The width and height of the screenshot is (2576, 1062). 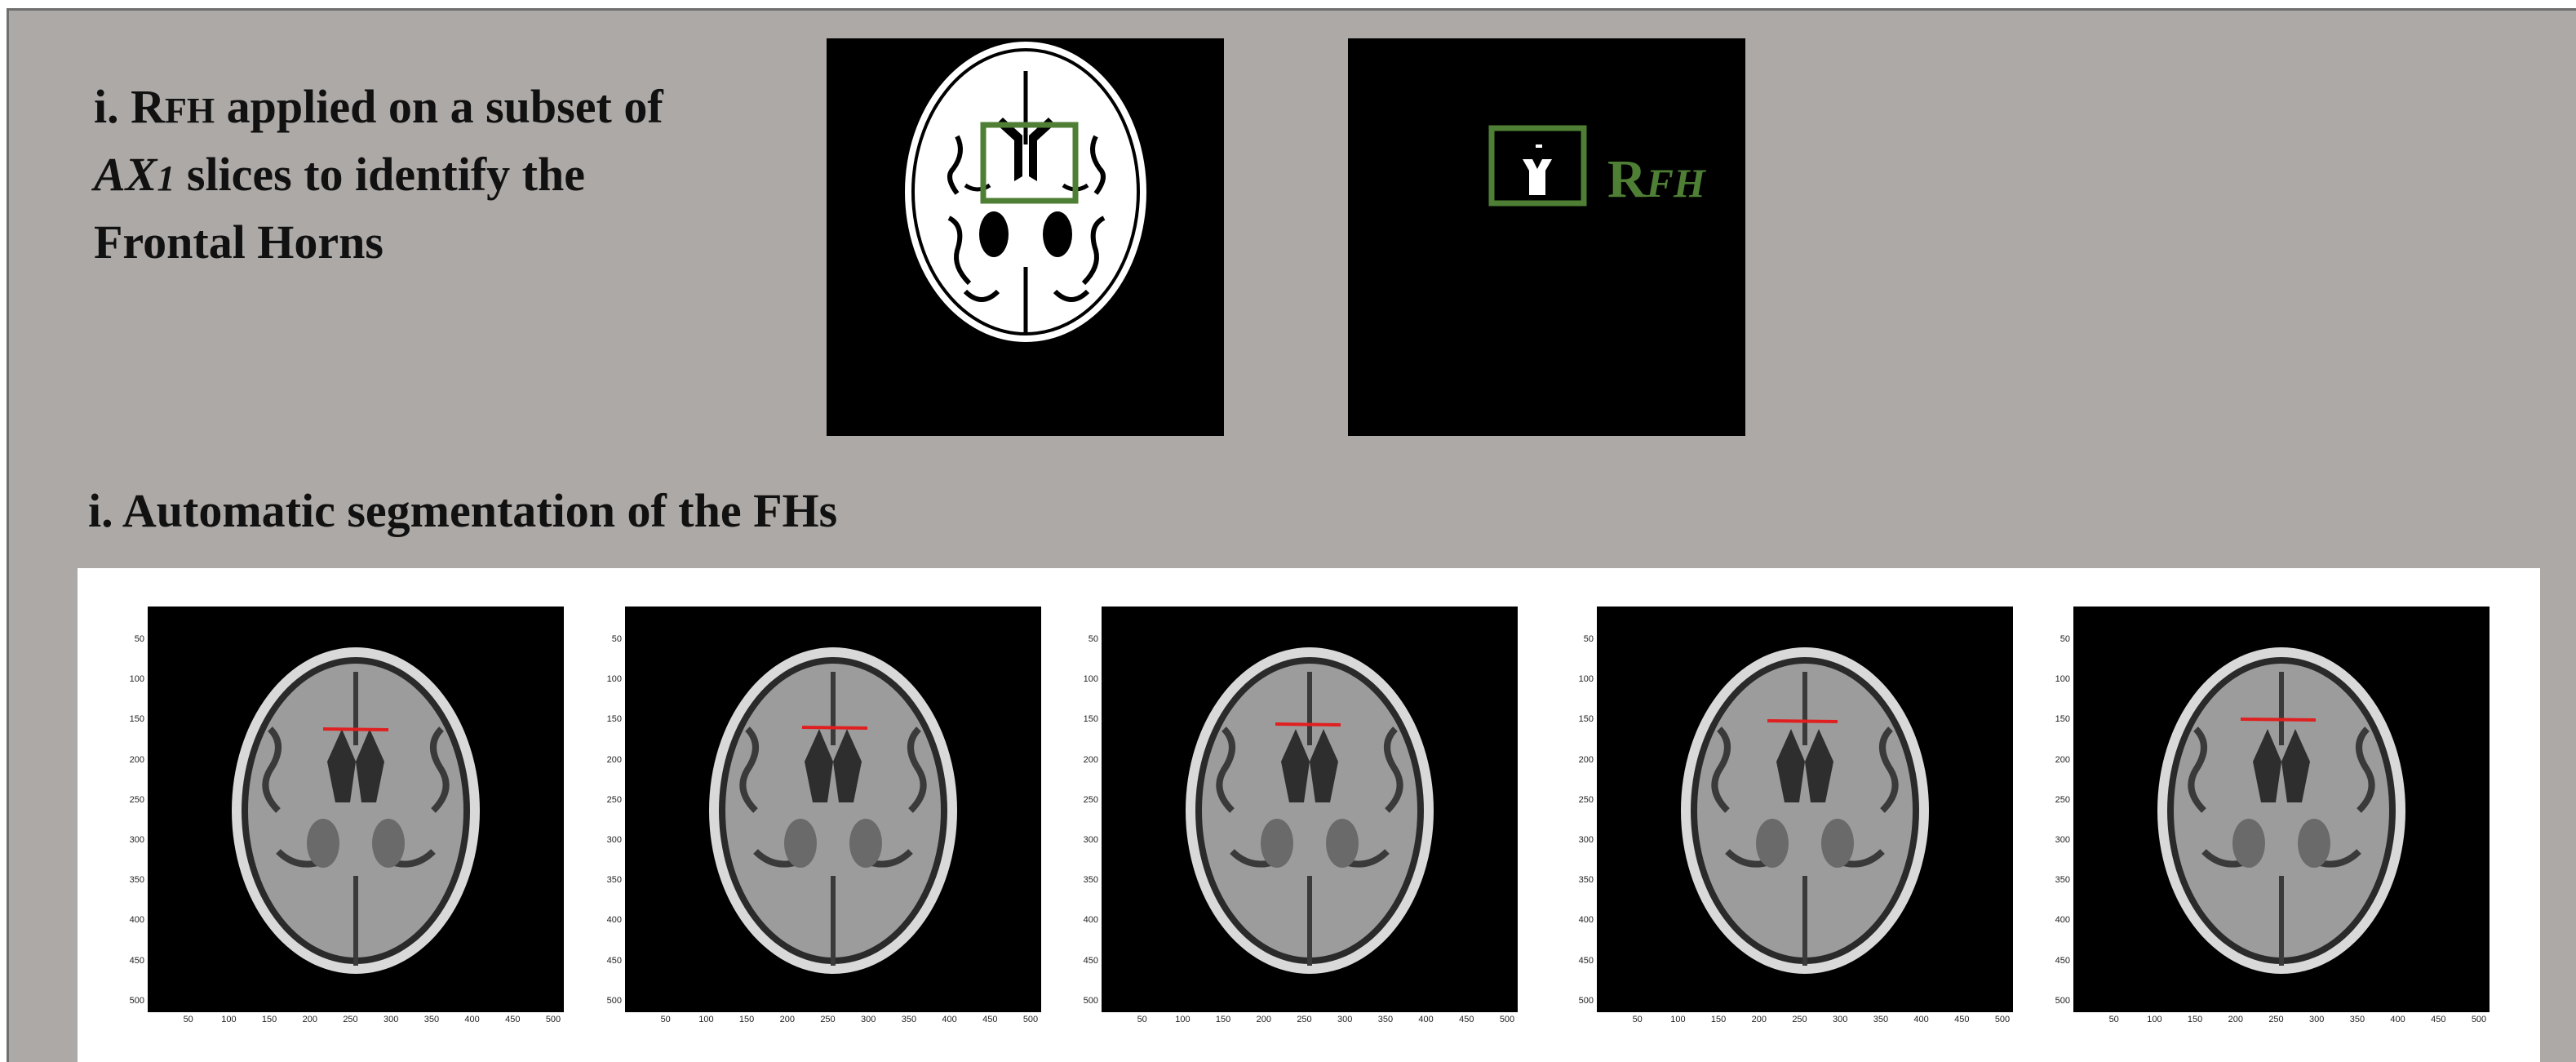 What do you see at coordinates (129, 106) in the screenshot?
I see `line1-prefix: i. R` at bounding box center [129, 106].